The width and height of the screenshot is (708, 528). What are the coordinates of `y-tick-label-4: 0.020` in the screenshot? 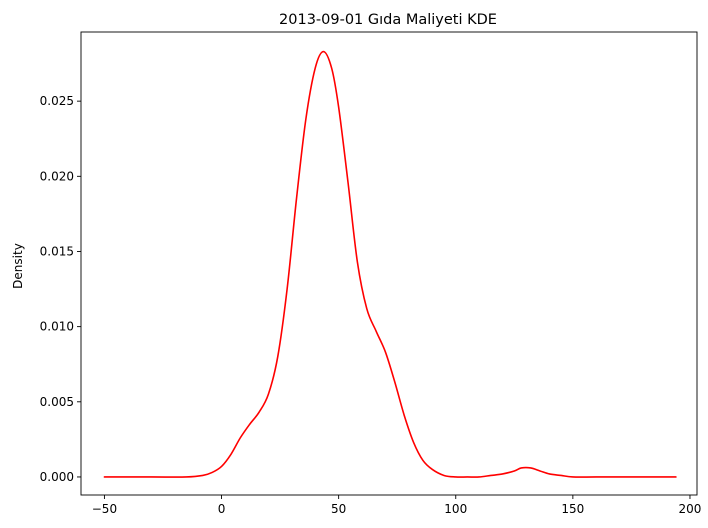 It's located at (57, 176).